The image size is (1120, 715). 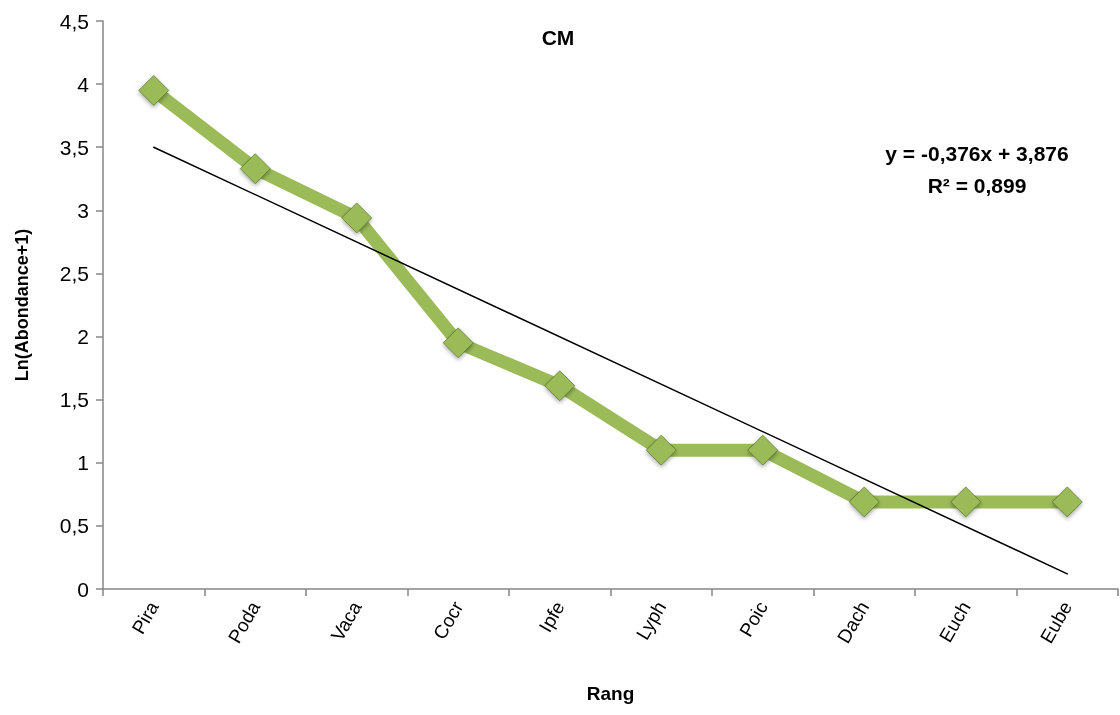 I want to click on annotation: y = -0,376x + 3,876, so click(x=977, y=153).